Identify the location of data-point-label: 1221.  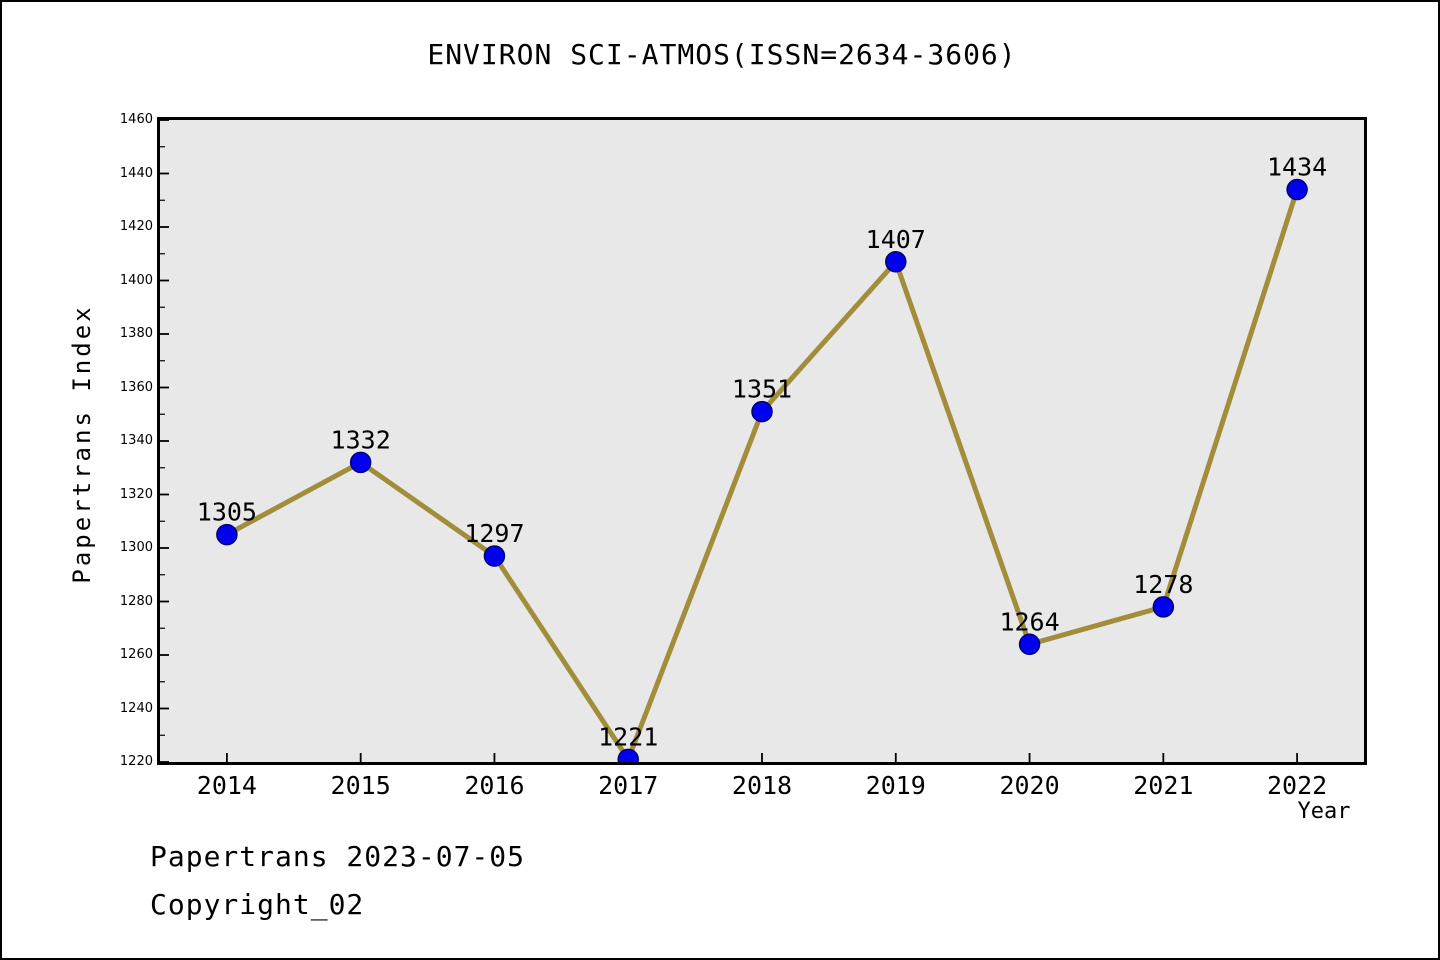
(628, 736).